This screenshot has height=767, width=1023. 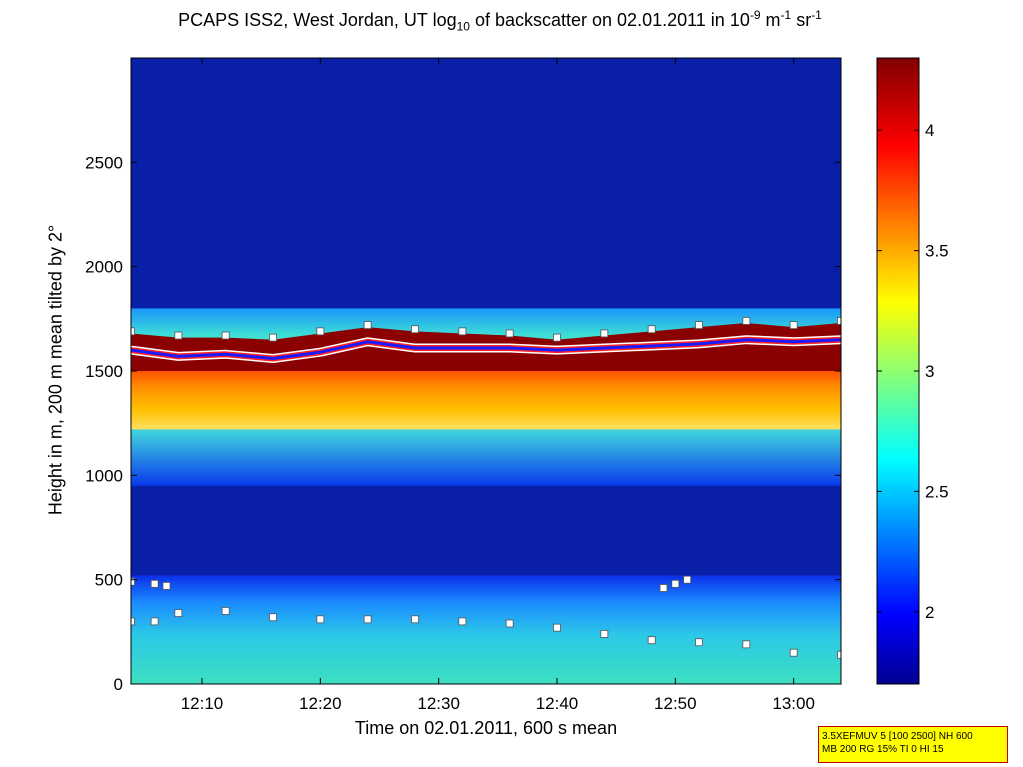 What do you see at coordinates (929, 130) in the screenshot?
I see `colorbar-tick-label: 4` at bounding box center [929, 130].